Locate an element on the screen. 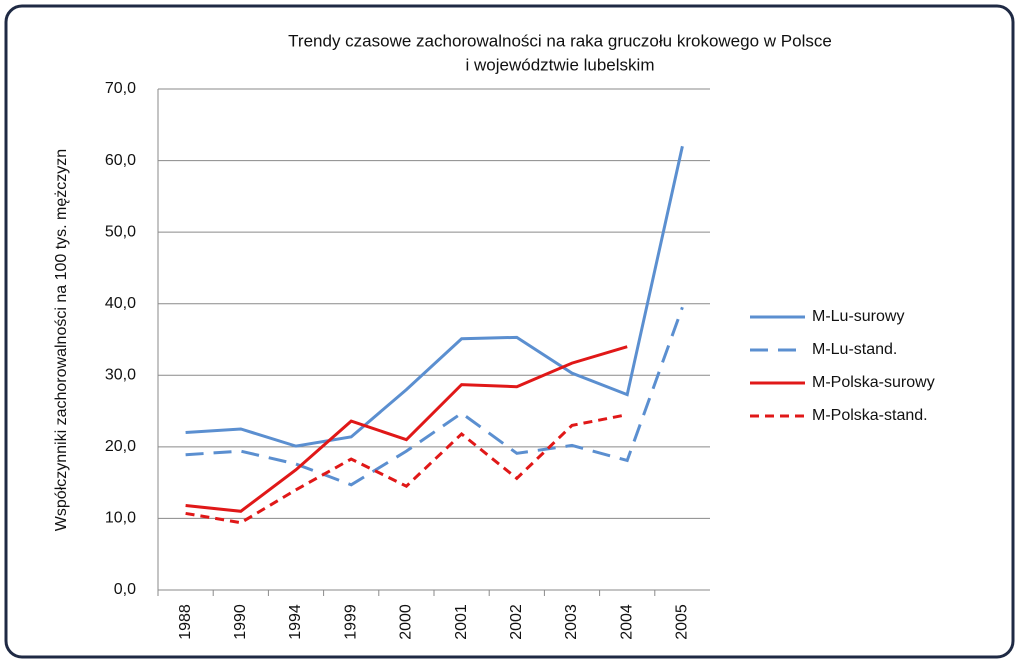  x-tick-label: 2003 is located at coordinates (571, 622).